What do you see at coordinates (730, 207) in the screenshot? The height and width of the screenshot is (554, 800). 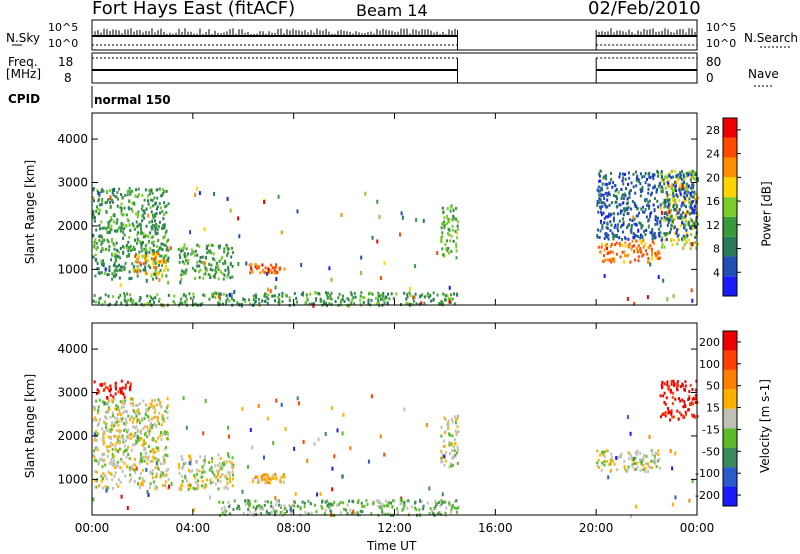 I see `power-colorbar-segment` at bounding box center [730, 207].